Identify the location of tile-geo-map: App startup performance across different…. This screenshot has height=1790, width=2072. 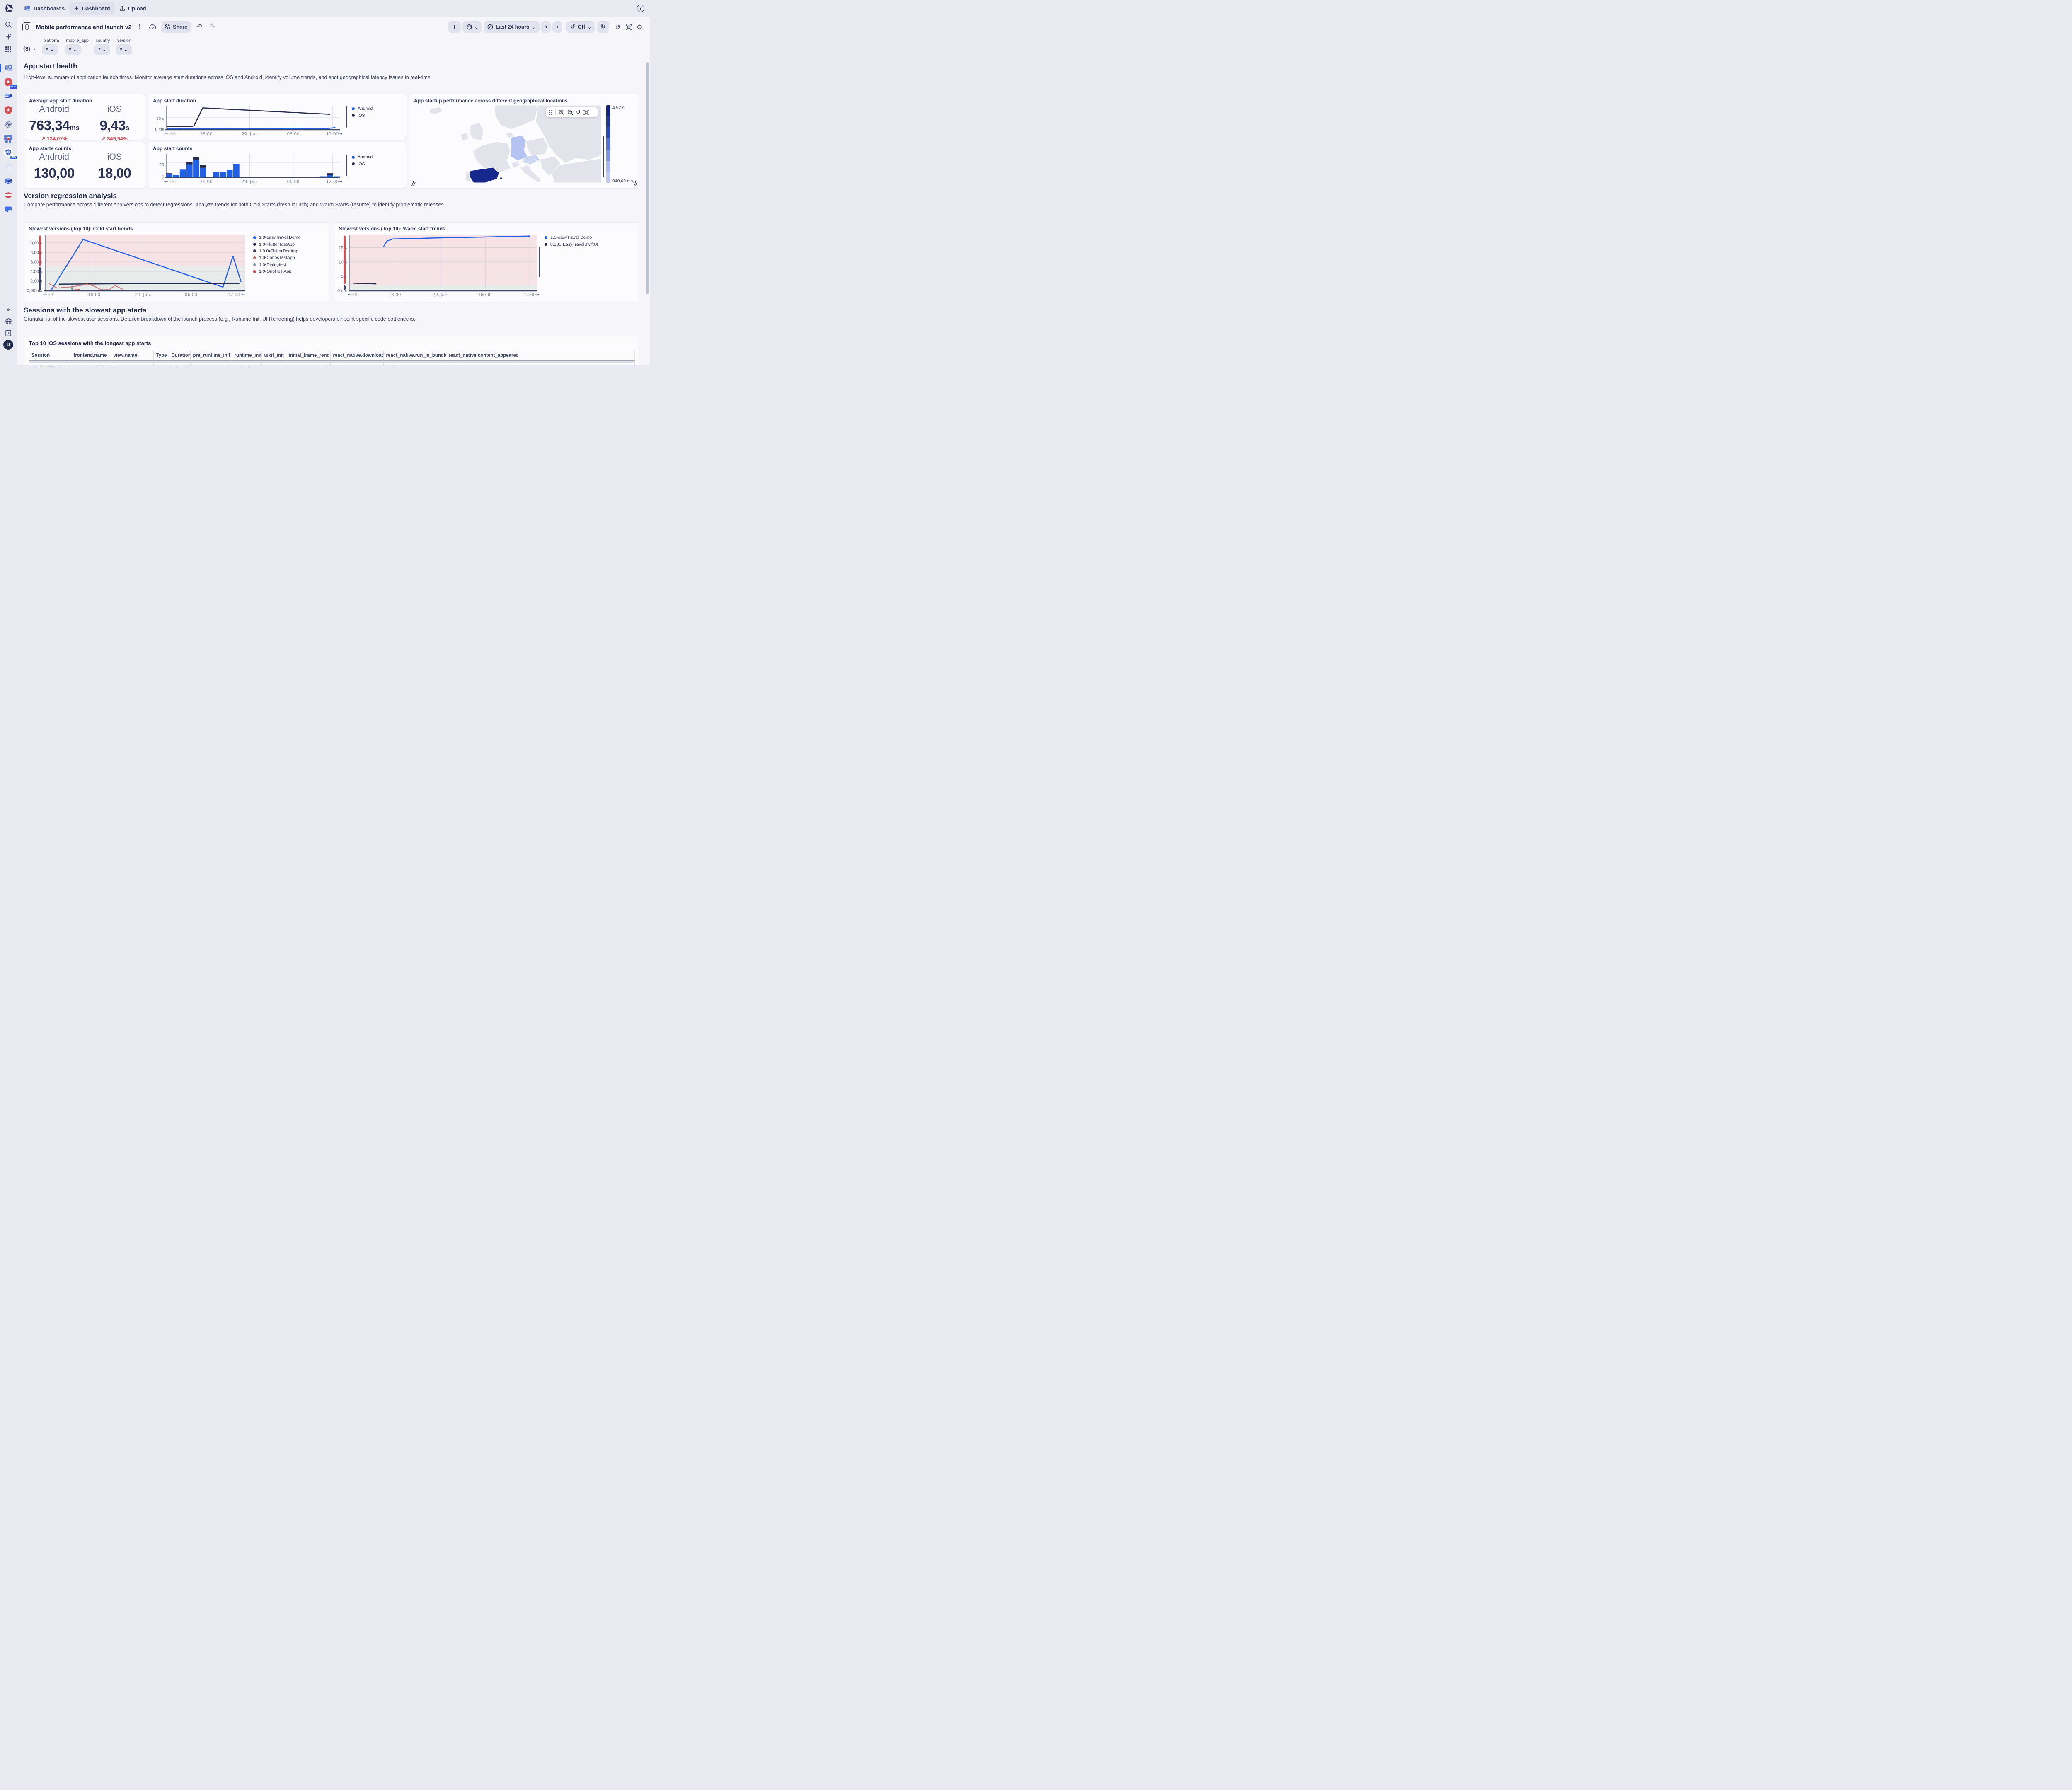
(524, 142).